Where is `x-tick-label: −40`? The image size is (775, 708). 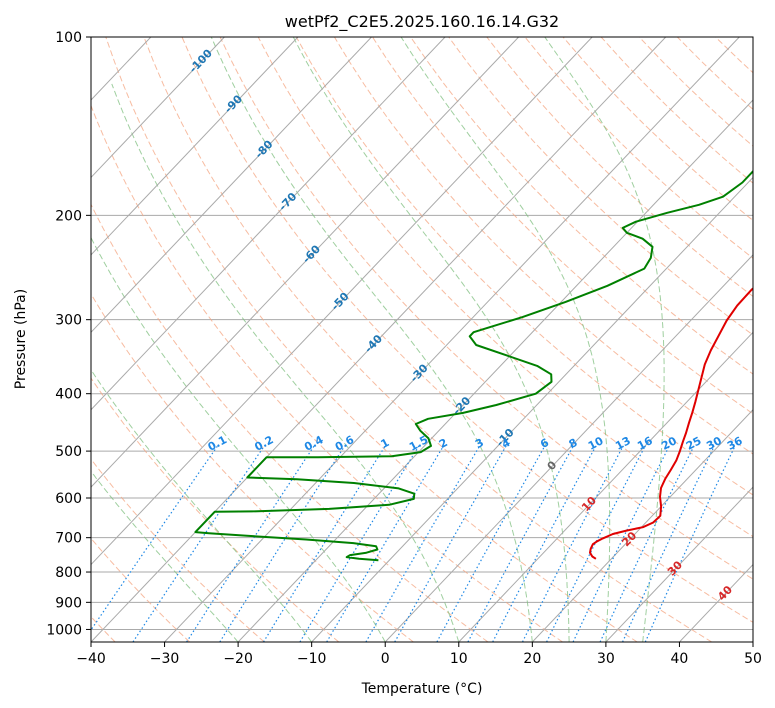
x-tick-label: −40 is located at coordinates (91, 659).